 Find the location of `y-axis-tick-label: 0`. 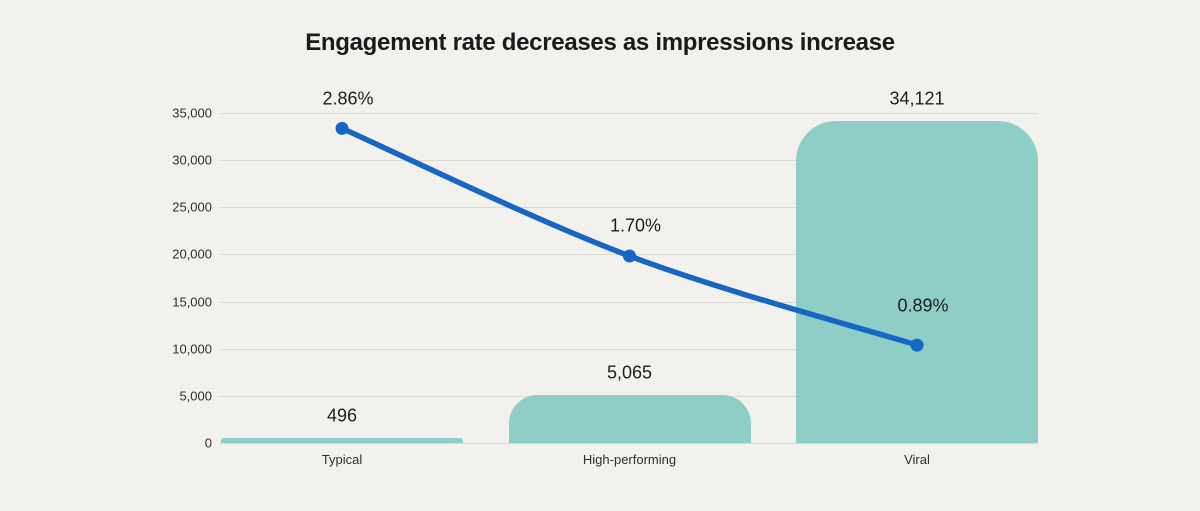

y-axis-tick-label: 0 is located at coordinates (208, 443).